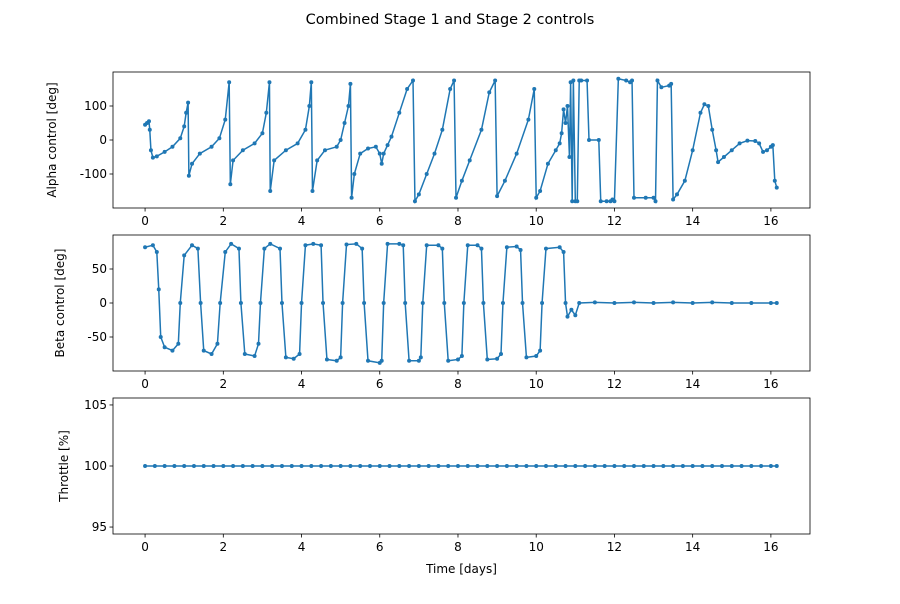 The image size is (900, 604). Describe the element at coordinates (461, 140) in the screenshot. I see `data-line` at that location.